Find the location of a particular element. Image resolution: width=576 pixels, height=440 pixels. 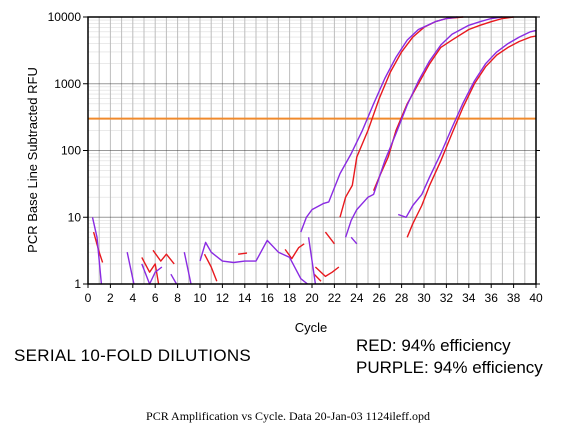

x-tick-label: 24 is located at coordinates (357, 298).